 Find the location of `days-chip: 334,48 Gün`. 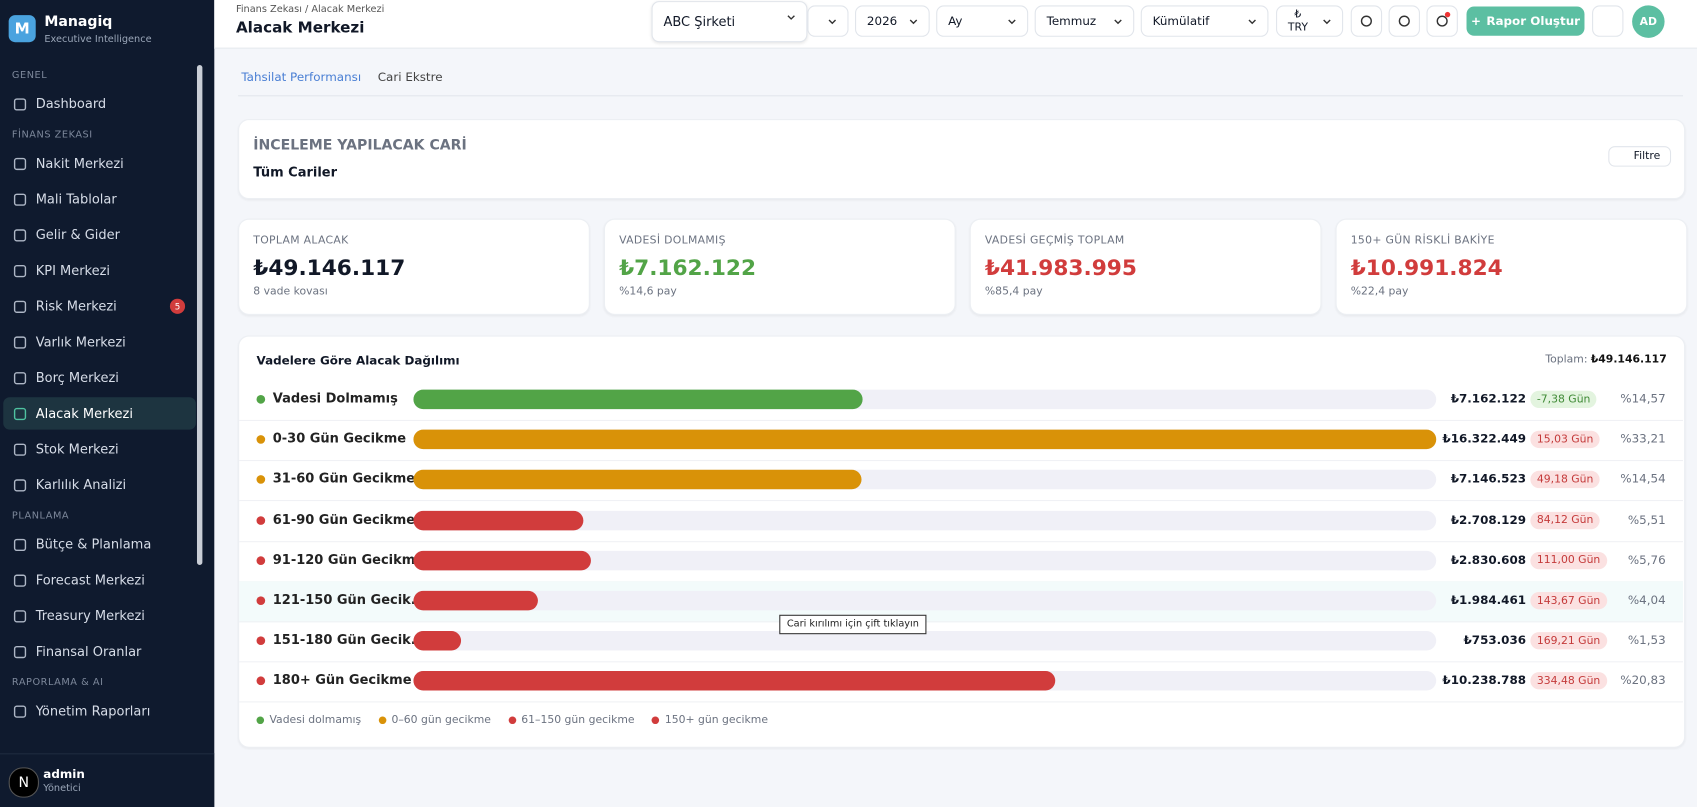

days-chip: 334,48 Gün is located at coordinates (1568, 681).